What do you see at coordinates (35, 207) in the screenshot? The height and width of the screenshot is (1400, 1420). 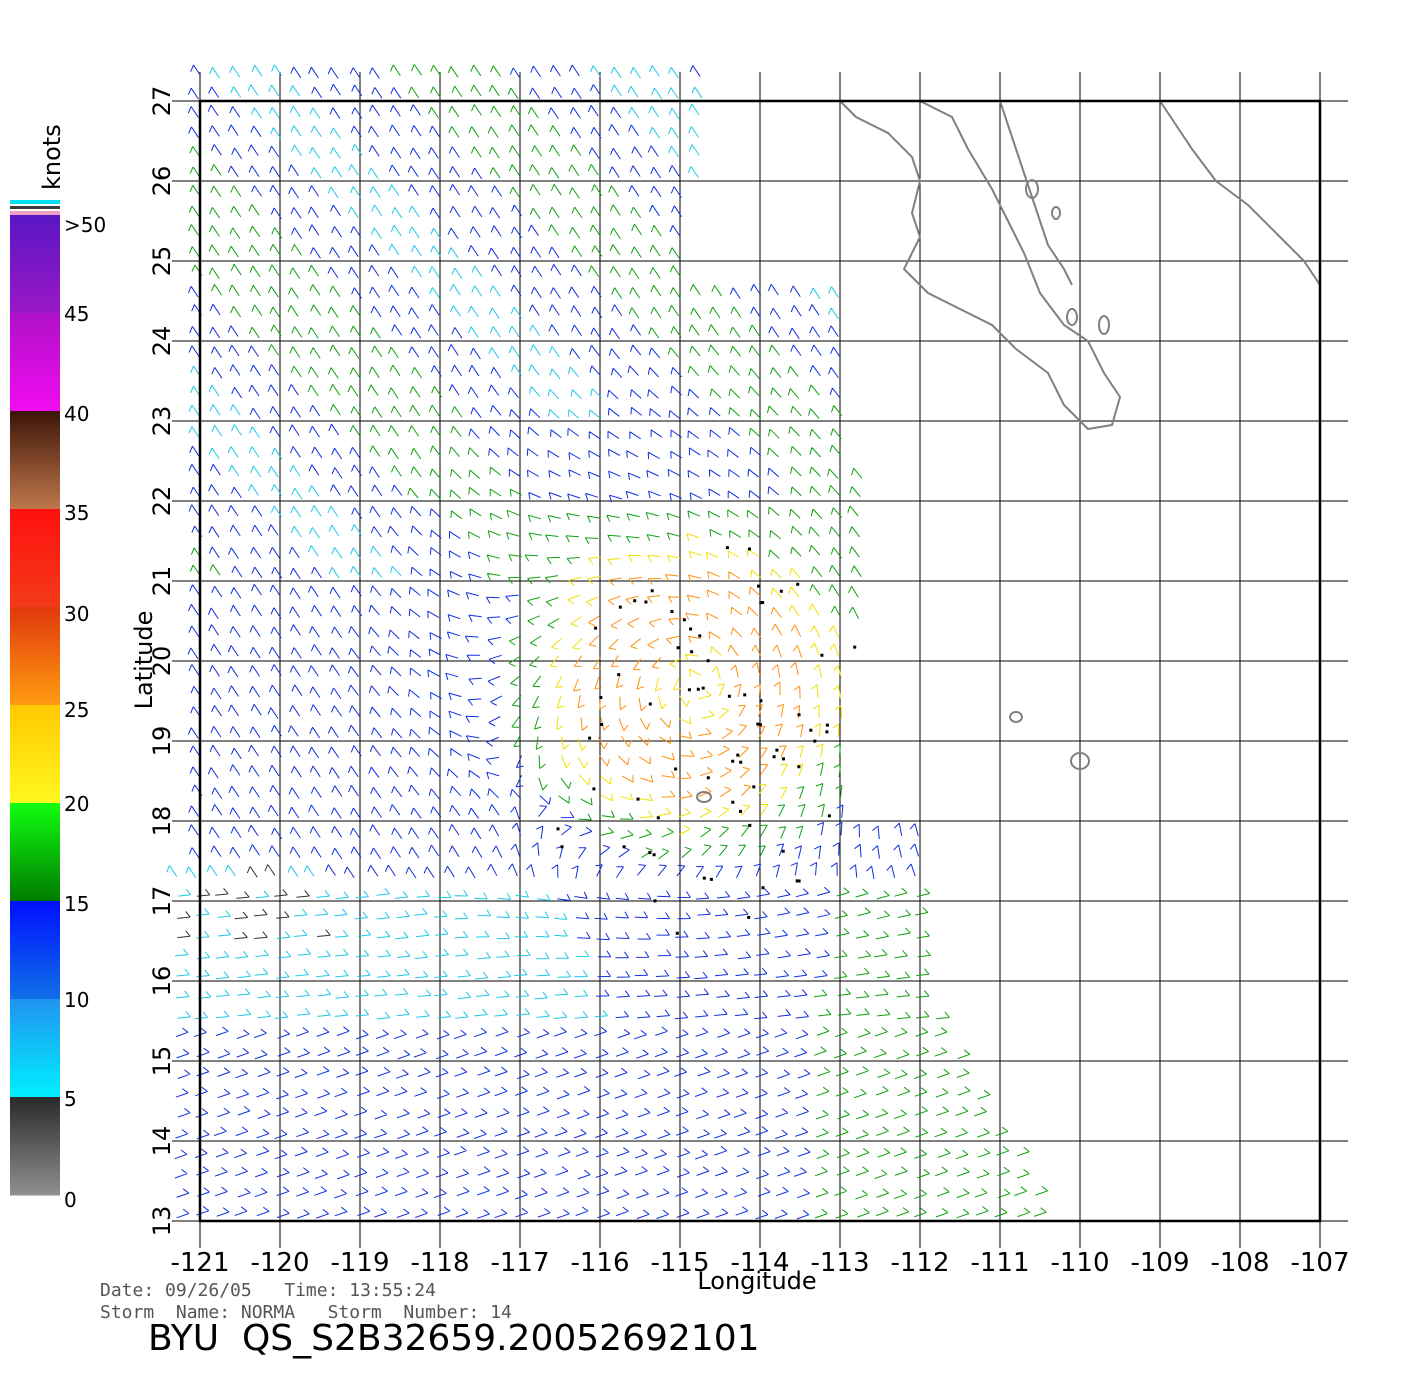 I see `colorbar-cap-dark` at bounding box center [35, 207].